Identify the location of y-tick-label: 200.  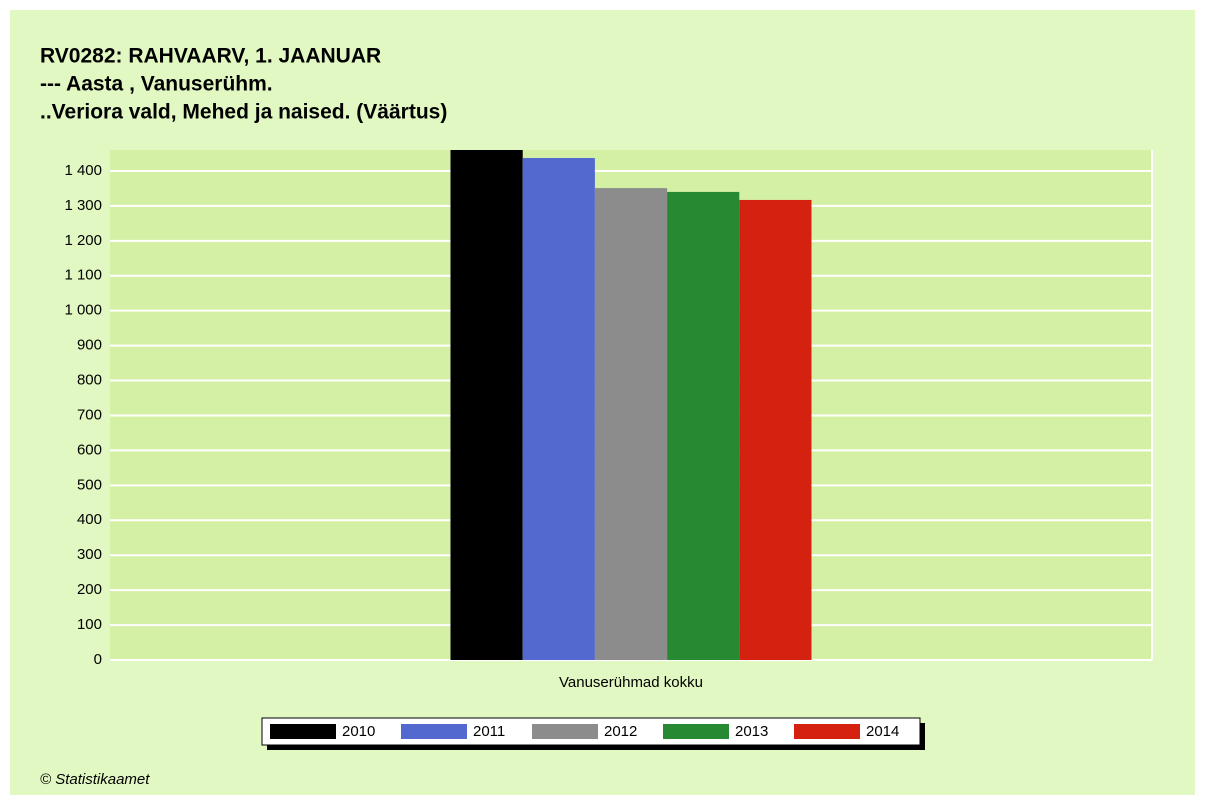
(89, 589).